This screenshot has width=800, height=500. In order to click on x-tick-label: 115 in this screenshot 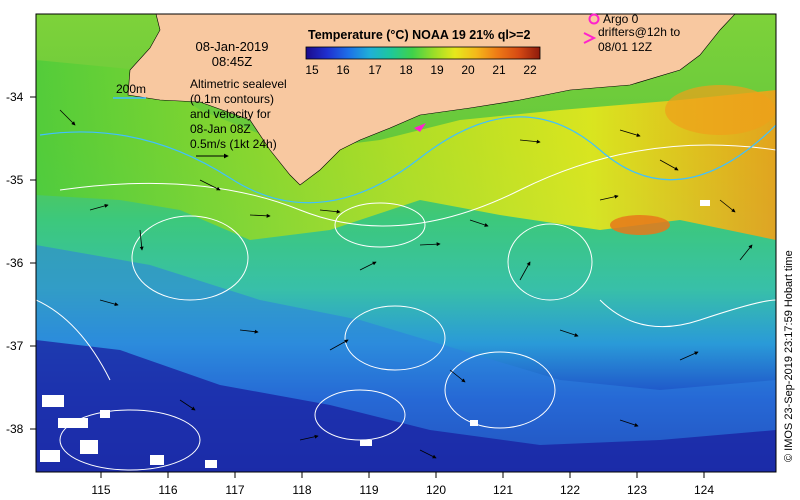, I will do `click(100, 490)`.